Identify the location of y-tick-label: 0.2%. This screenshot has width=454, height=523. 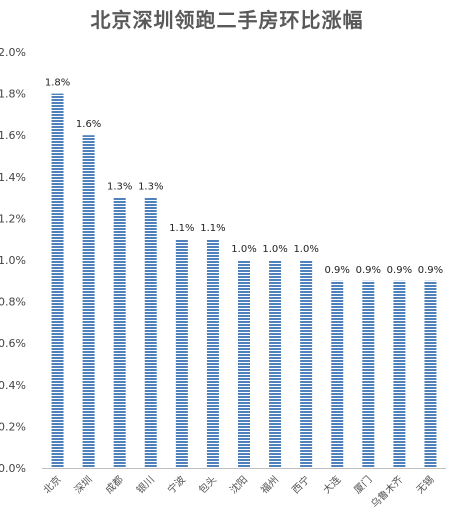
(13, 426).